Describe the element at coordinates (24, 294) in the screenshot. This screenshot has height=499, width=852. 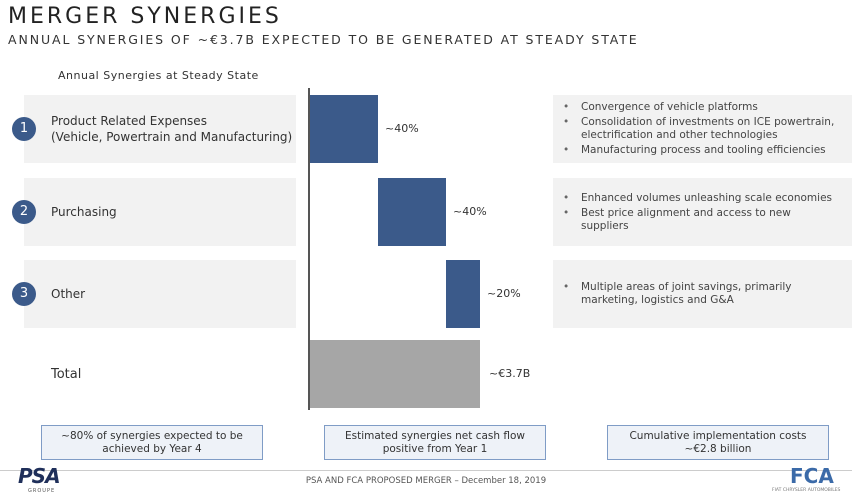
I see `category-number: 3` at that location.